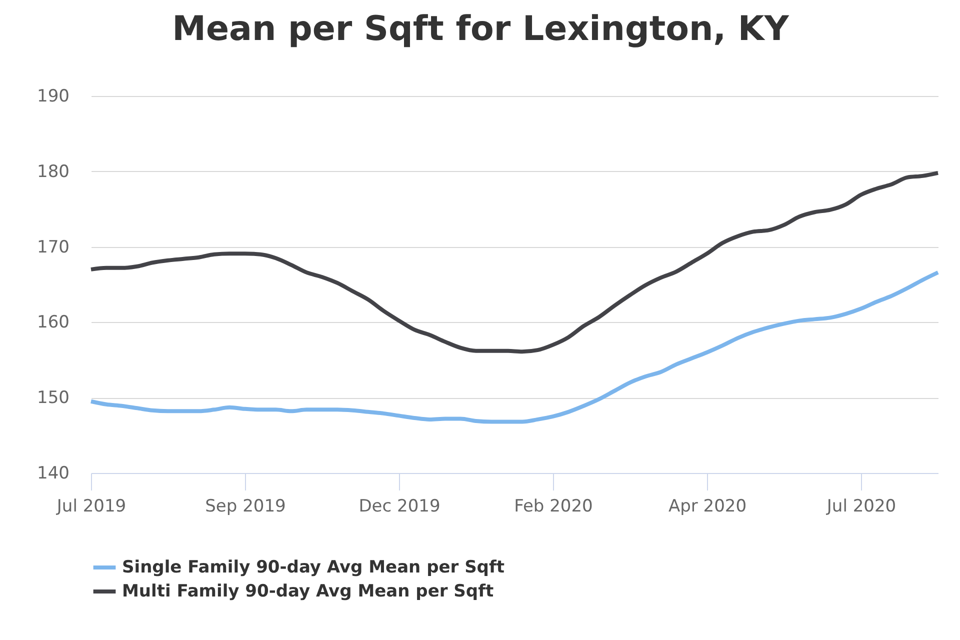 The image size is (960, 640). What do you see at coordinates (91, 506) in the screenshot?
I see `x-tick-label: Jul 2019` at bounding box center [91, 506].